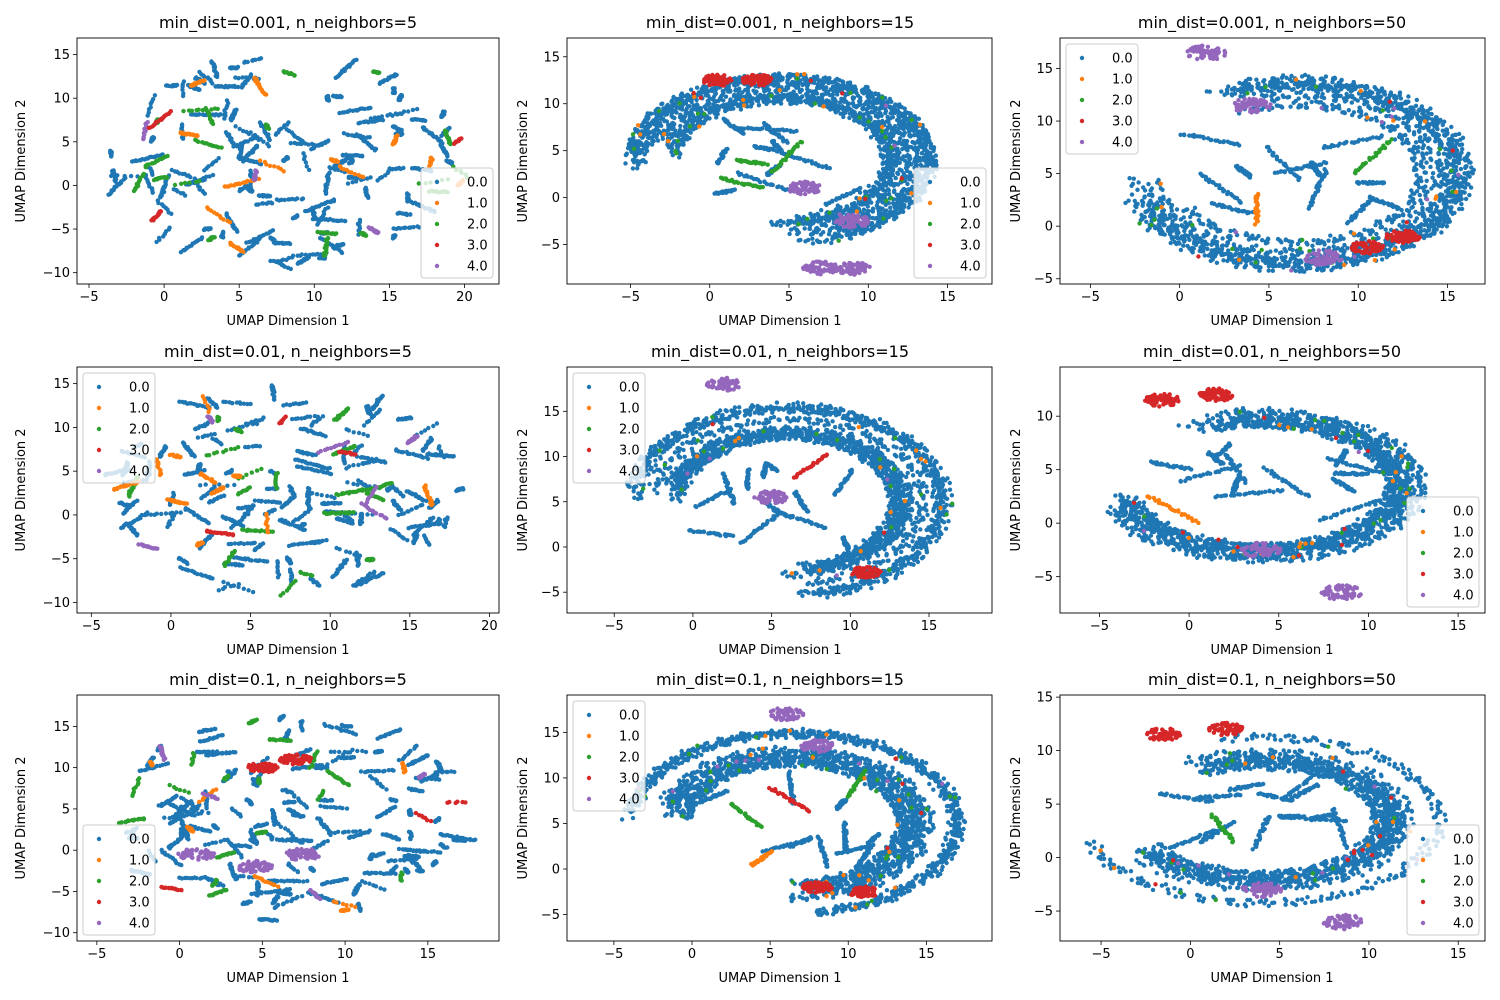  Describe the element at coordinates (164, 297) in the screenshot. I see `x-tick-label: 0` at that location.